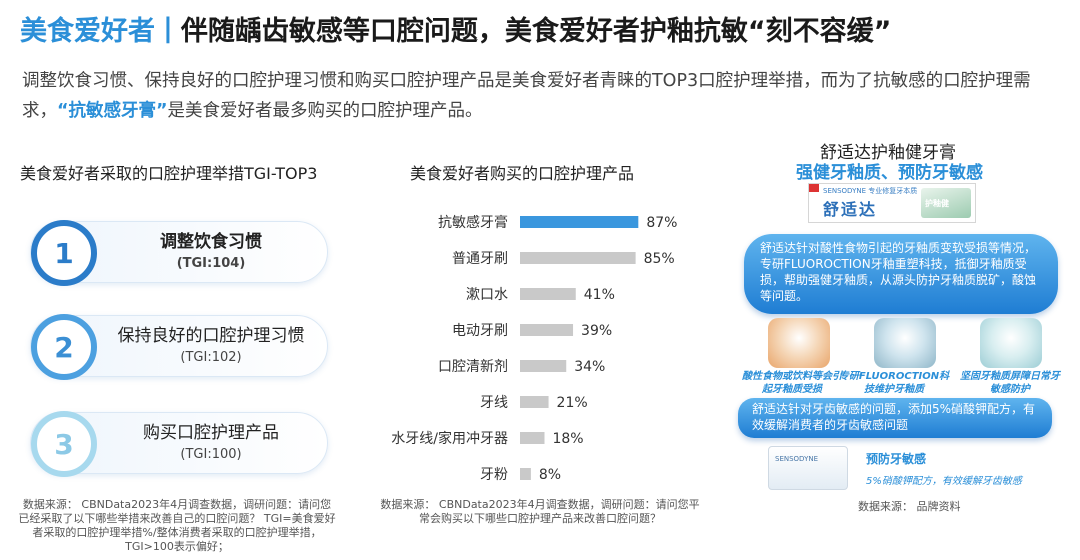 The width and height of the screenshot is (1080, 560). I want to click on bar-value-label: 39%, so click(596, 331).